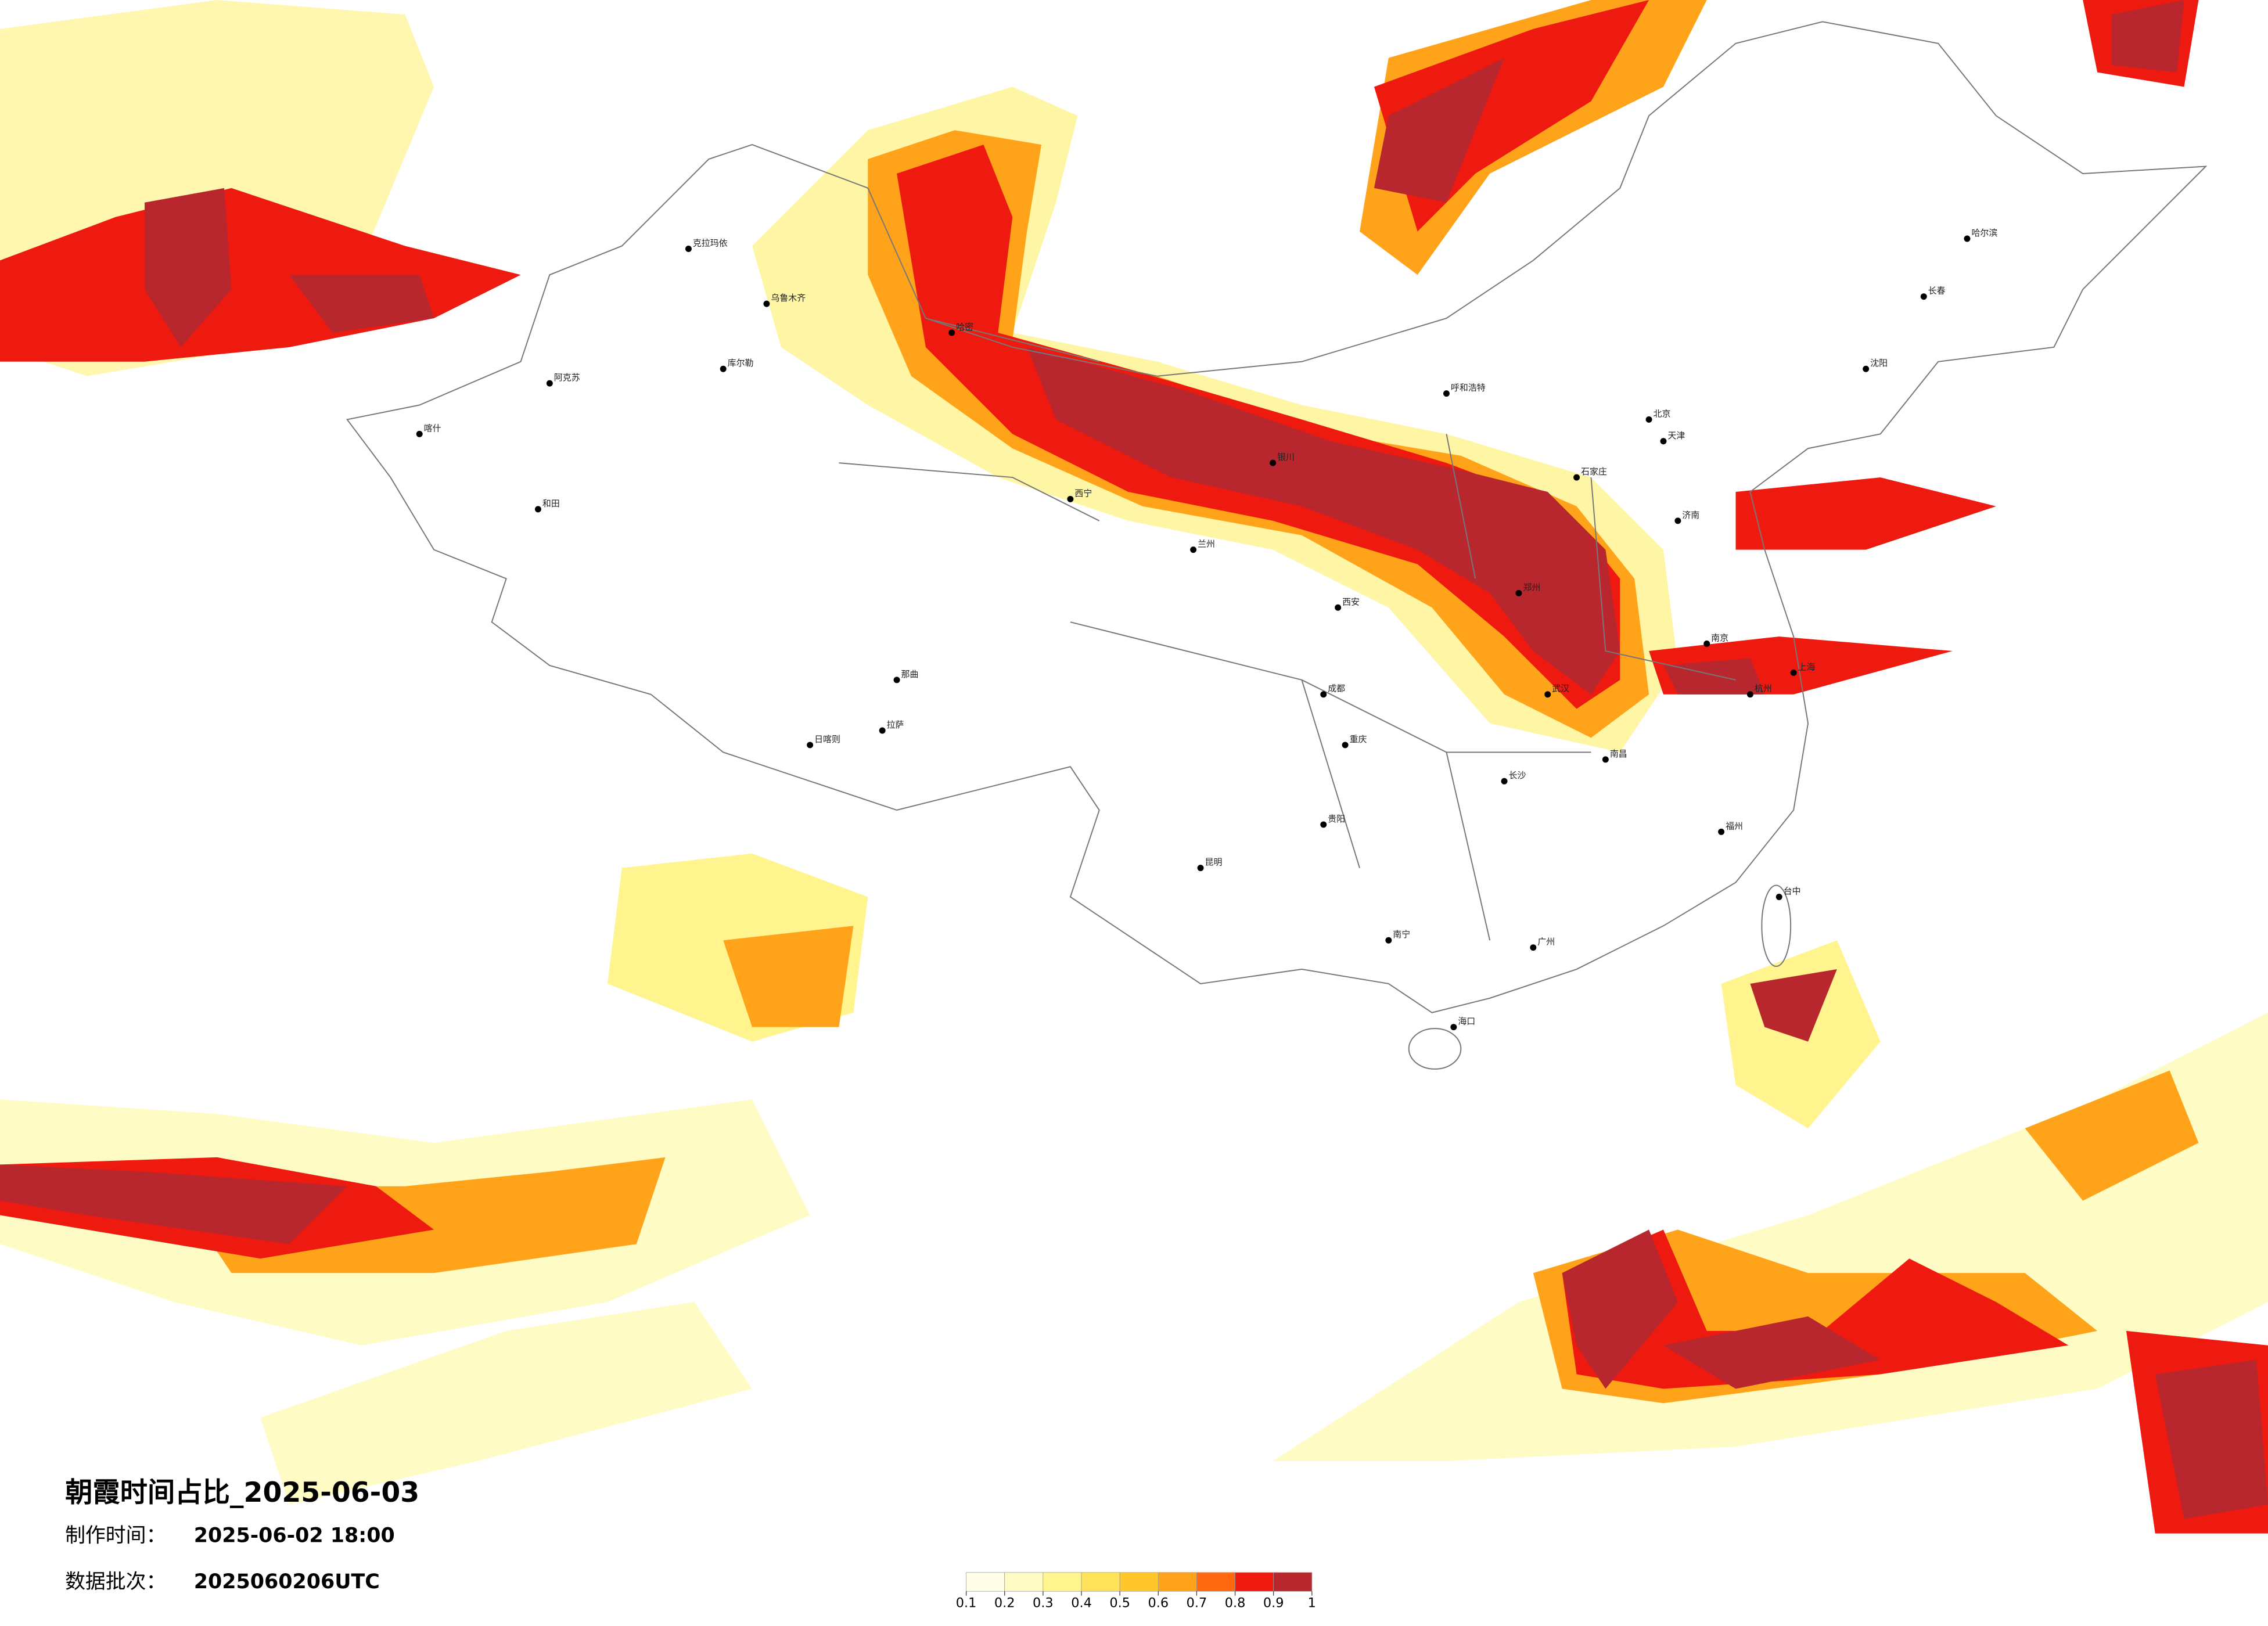 The width and height of the screenshot is (2268, 1626). Describe the element at coordinates (1119, 1603) in the screenshot. I see `legend-tick-label: 0.5` at that location.